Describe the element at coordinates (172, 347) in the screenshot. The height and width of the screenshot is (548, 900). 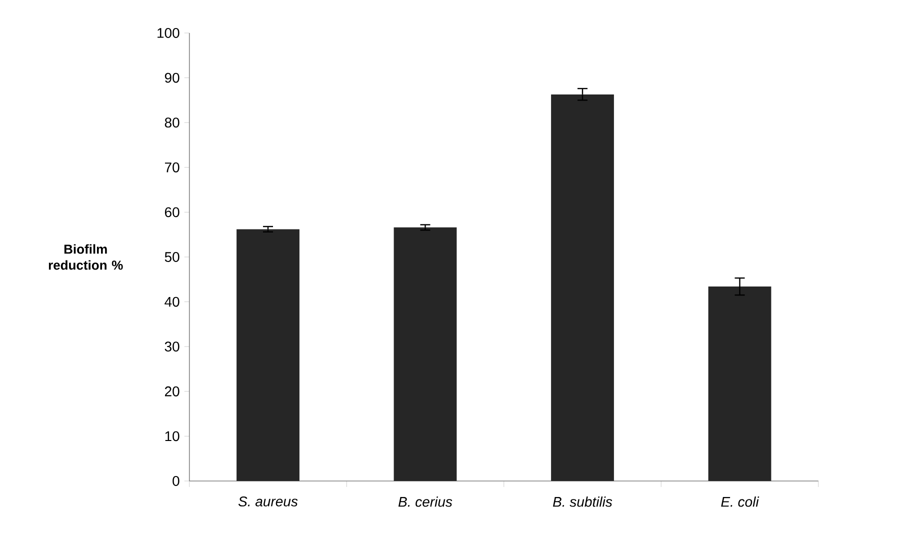
I see `y-tick-label: 30` at that location.